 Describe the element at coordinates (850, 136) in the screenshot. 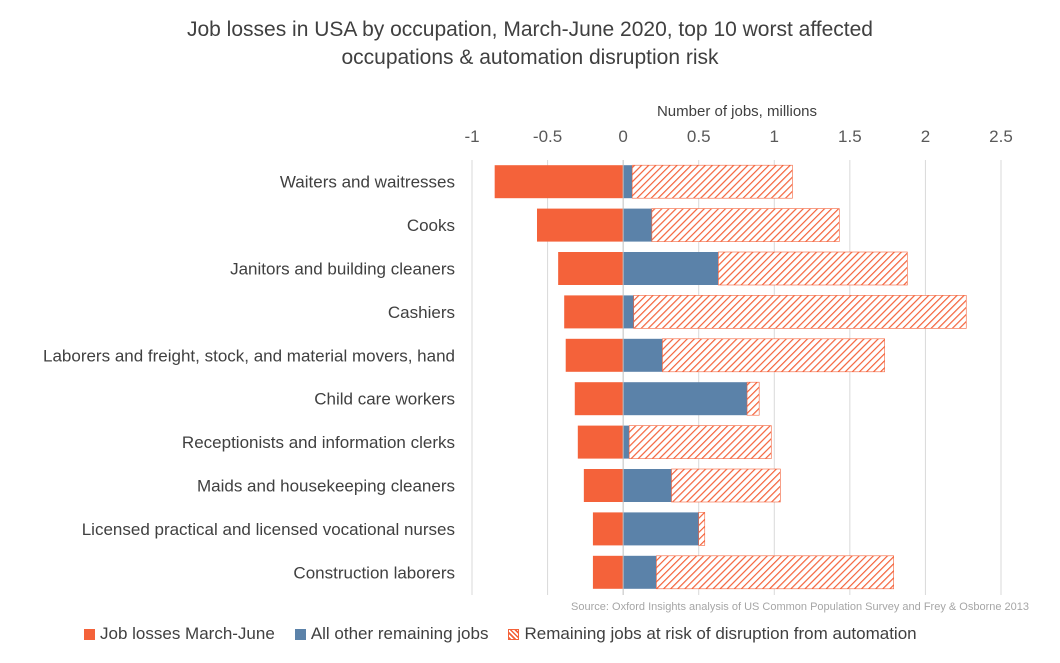

I see `x-tick-label: 1.5` at that location.